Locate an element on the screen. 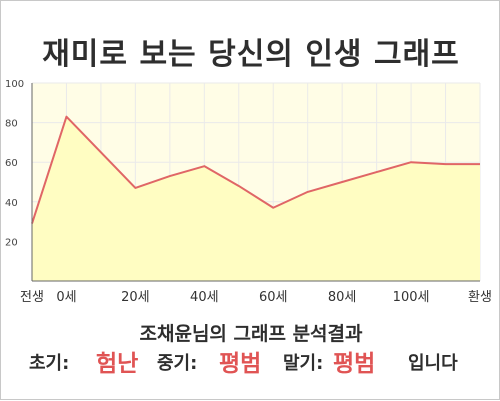  late-label: 말기: is located at coordinates (303, 363).